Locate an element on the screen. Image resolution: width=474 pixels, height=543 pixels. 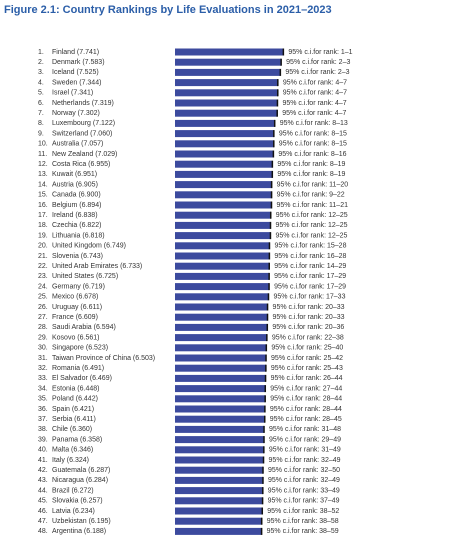
category-label: Luxembourg (7.122) is located at coordinates (83, 123).